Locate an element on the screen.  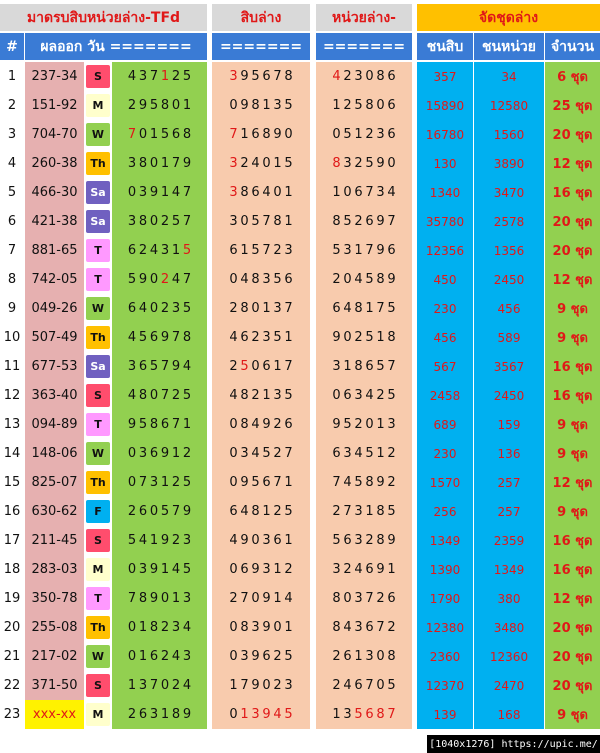
tens-set: 12370 is located at coordinates (445, 685).